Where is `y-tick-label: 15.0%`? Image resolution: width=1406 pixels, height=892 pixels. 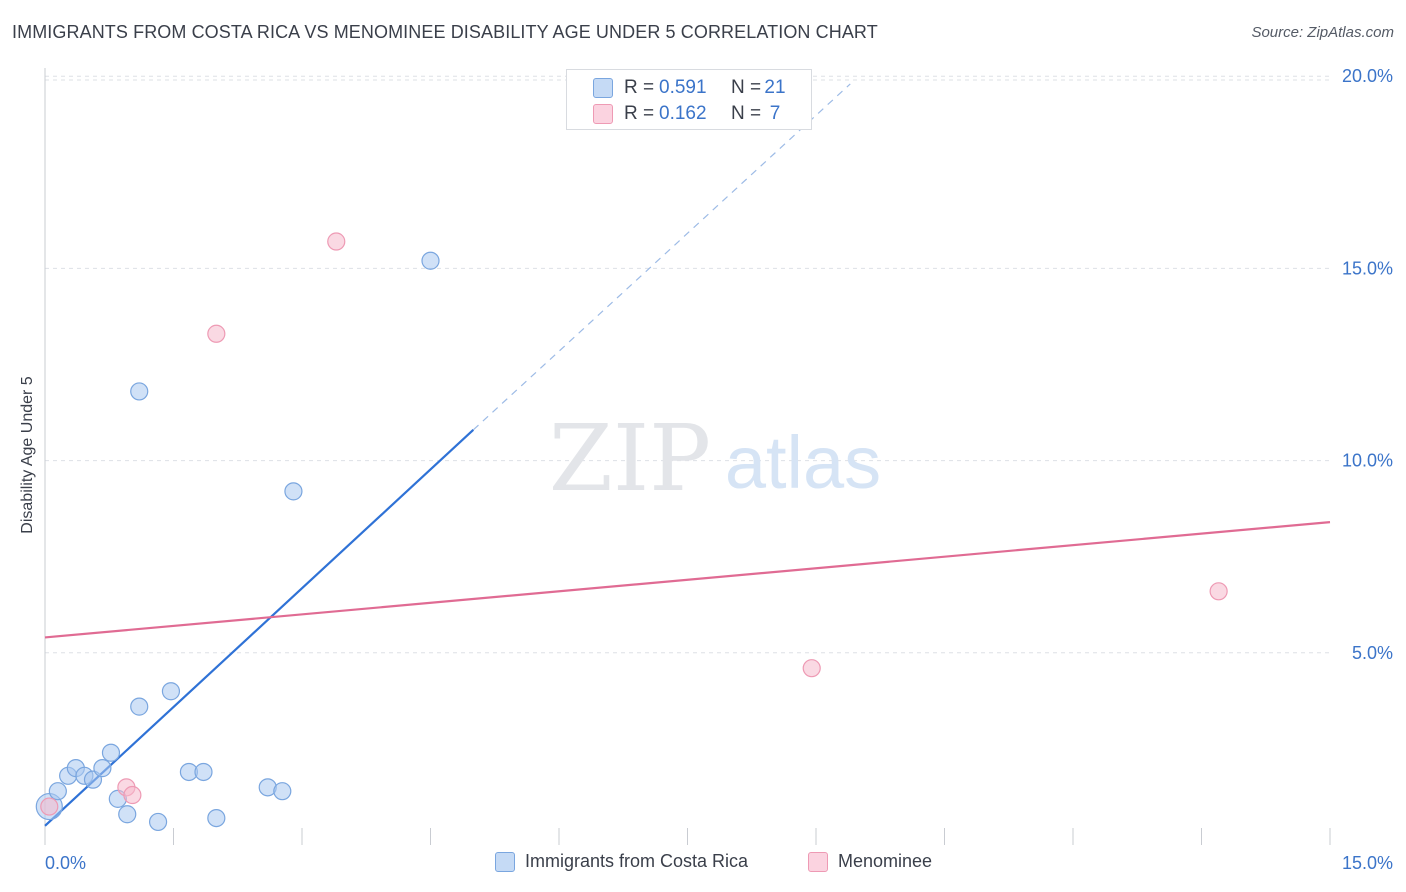
y-tick-label: 15.0% is located at coordinates (1367, 268).